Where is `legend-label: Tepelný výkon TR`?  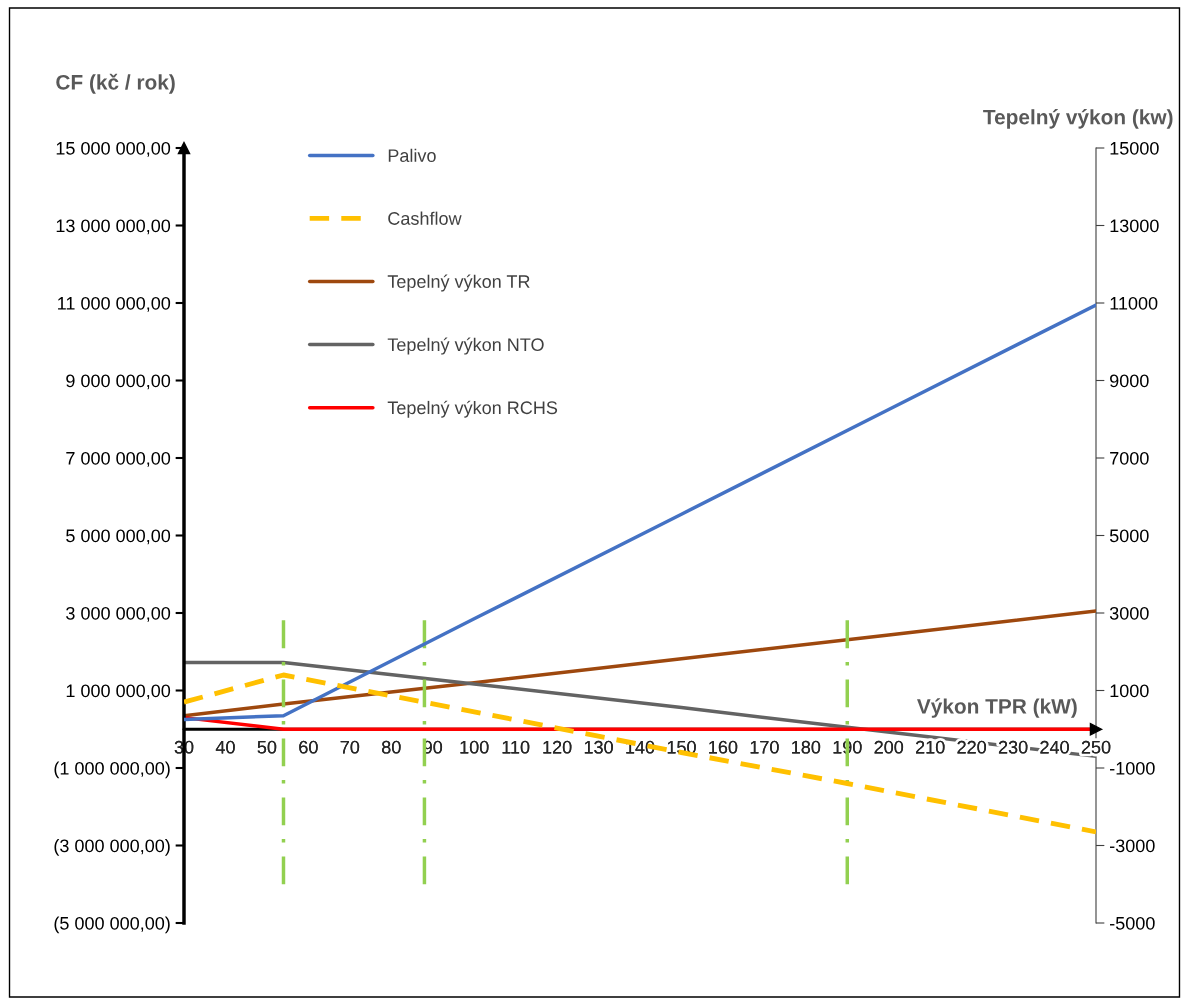
legend-label: Tepelný výkon TR is located at coordinates (458, 283).